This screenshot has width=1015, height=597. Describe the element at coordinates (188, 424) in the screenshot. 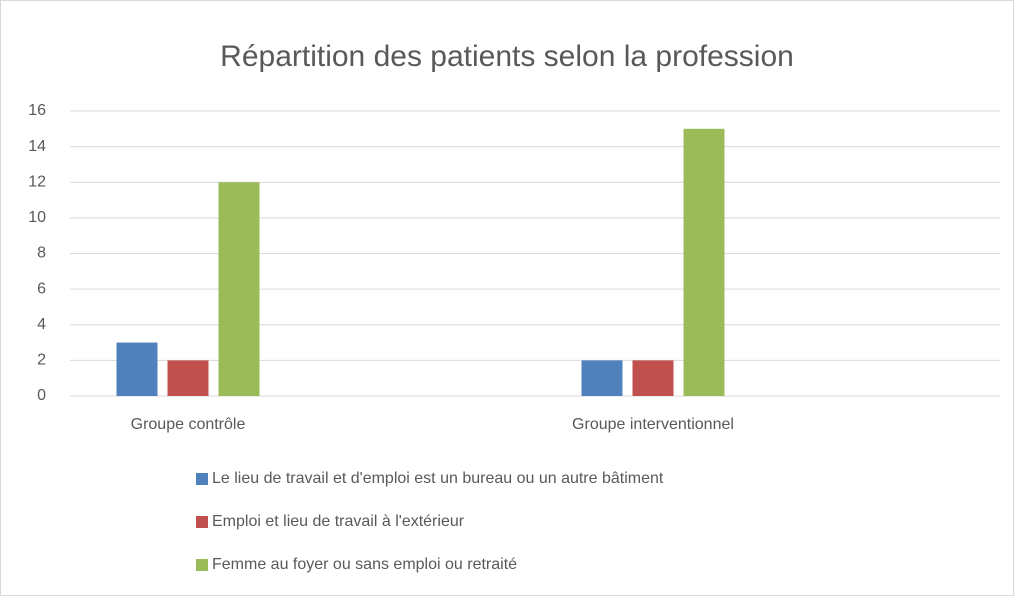

I see `x-tick-label: Groupe contrôle` at that location.